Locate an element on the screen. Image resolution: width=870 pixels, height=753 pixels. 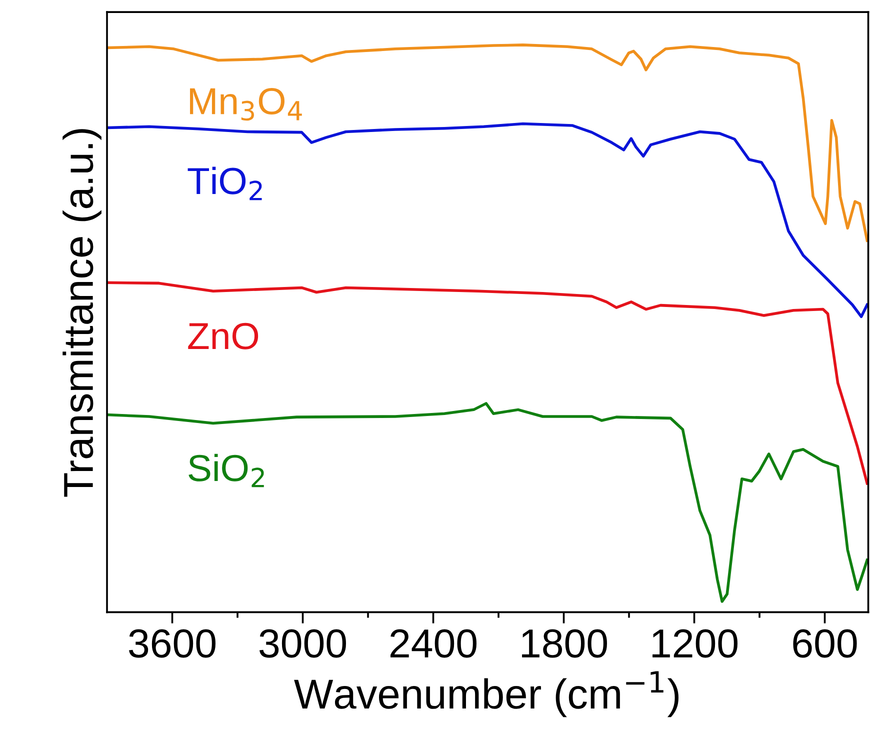
series-label: TiO$_{2}$ is located at coordinates (225, 183).